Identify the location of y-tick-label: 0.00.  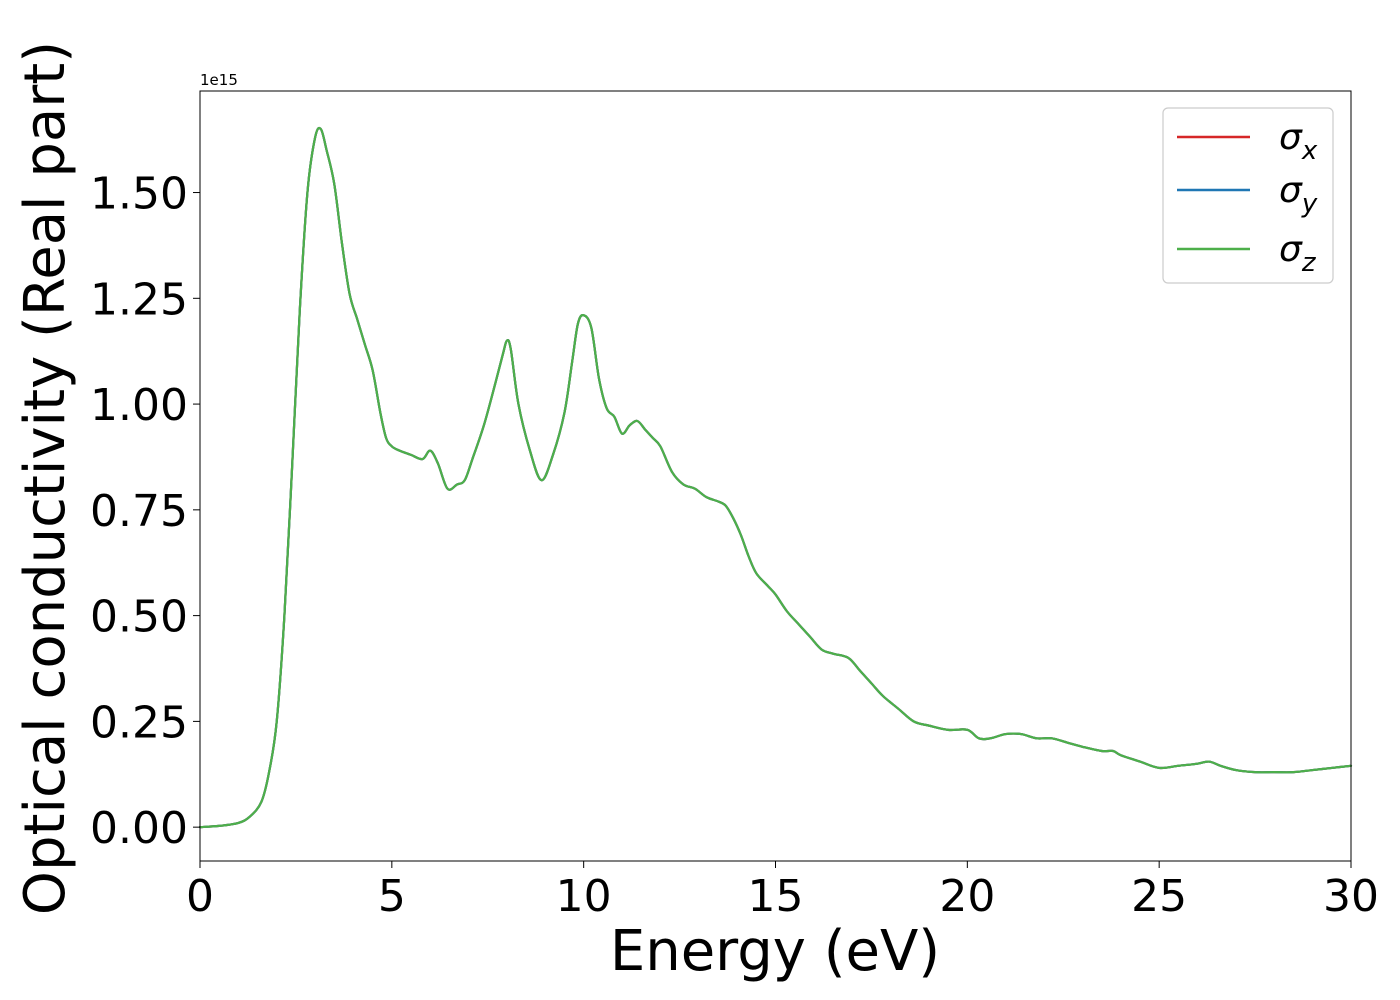
(139, 828).